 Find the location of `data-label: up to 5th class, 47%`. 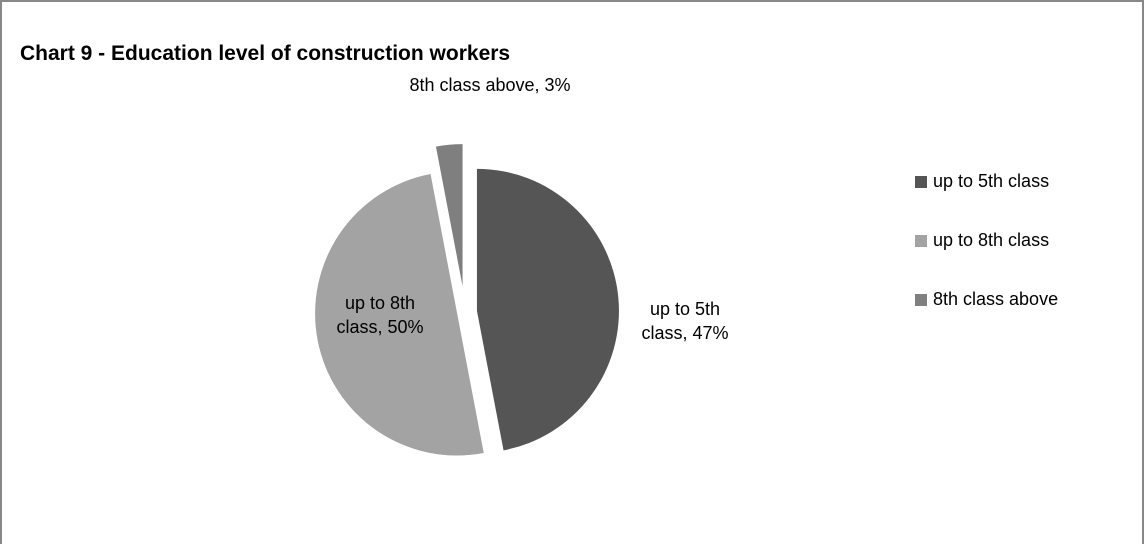

data-label: up to 5th class, 47% is located at coordinates (684, 321).